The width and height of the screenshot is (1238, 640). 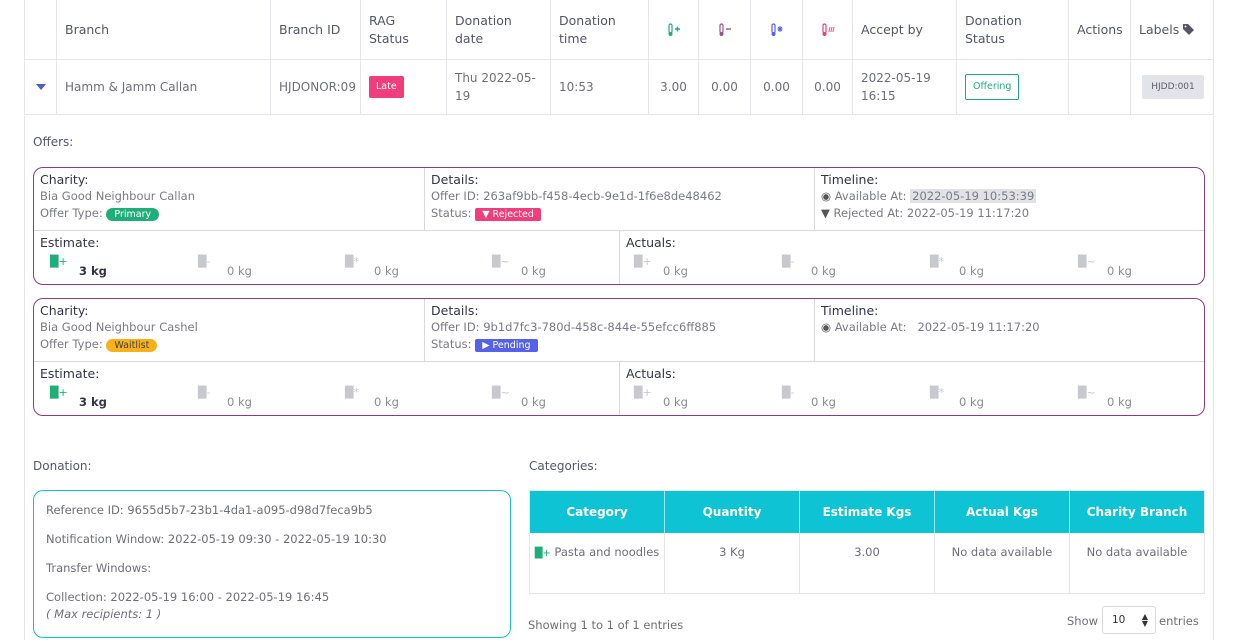 I want to click on estimate-hot: 0 kg, so click(x=533, y=271).